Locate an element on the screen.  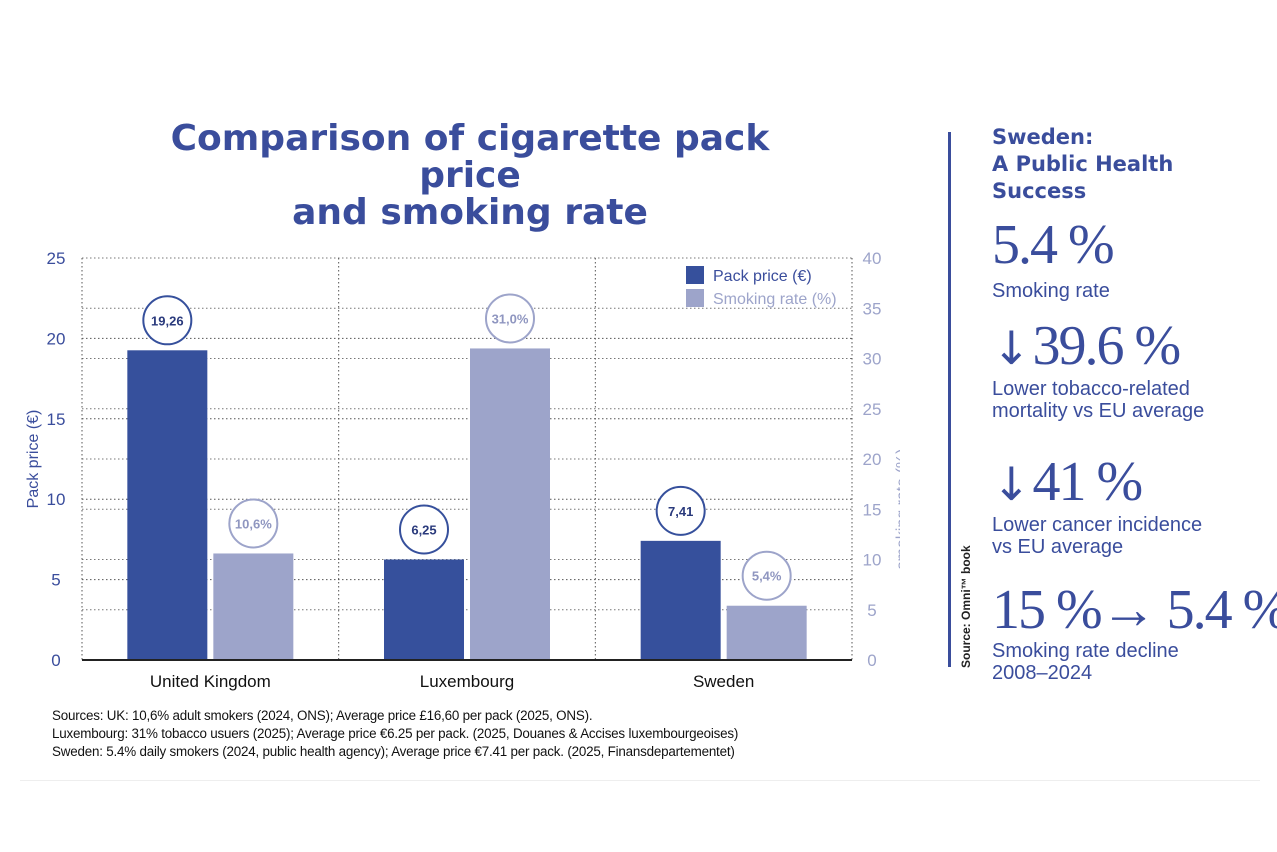
stat-value-row: ↓39.6 % is located at coordinates (1127, 347).